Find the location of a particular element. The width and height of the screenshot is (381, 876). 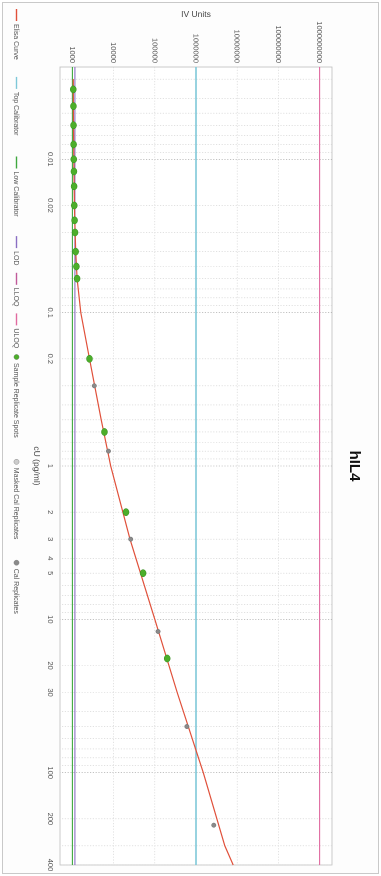

x-tick-label: 0.1 is located at coordinates (50, 312).